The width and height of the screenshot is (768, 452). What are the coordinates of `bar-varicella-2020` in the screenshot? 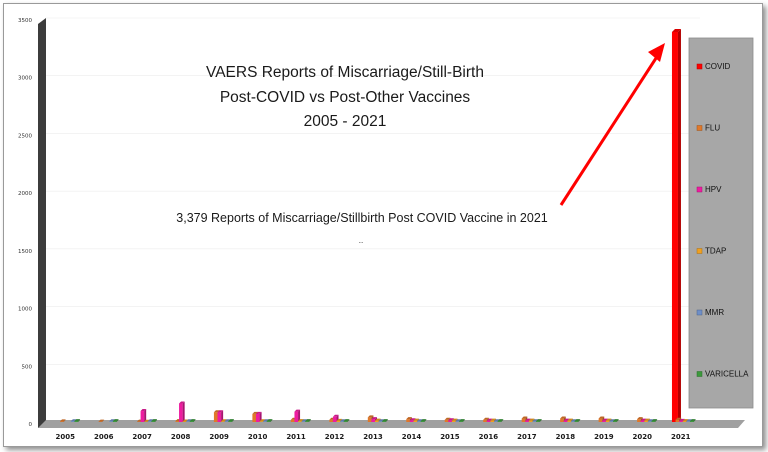 It's located at (654, 420).